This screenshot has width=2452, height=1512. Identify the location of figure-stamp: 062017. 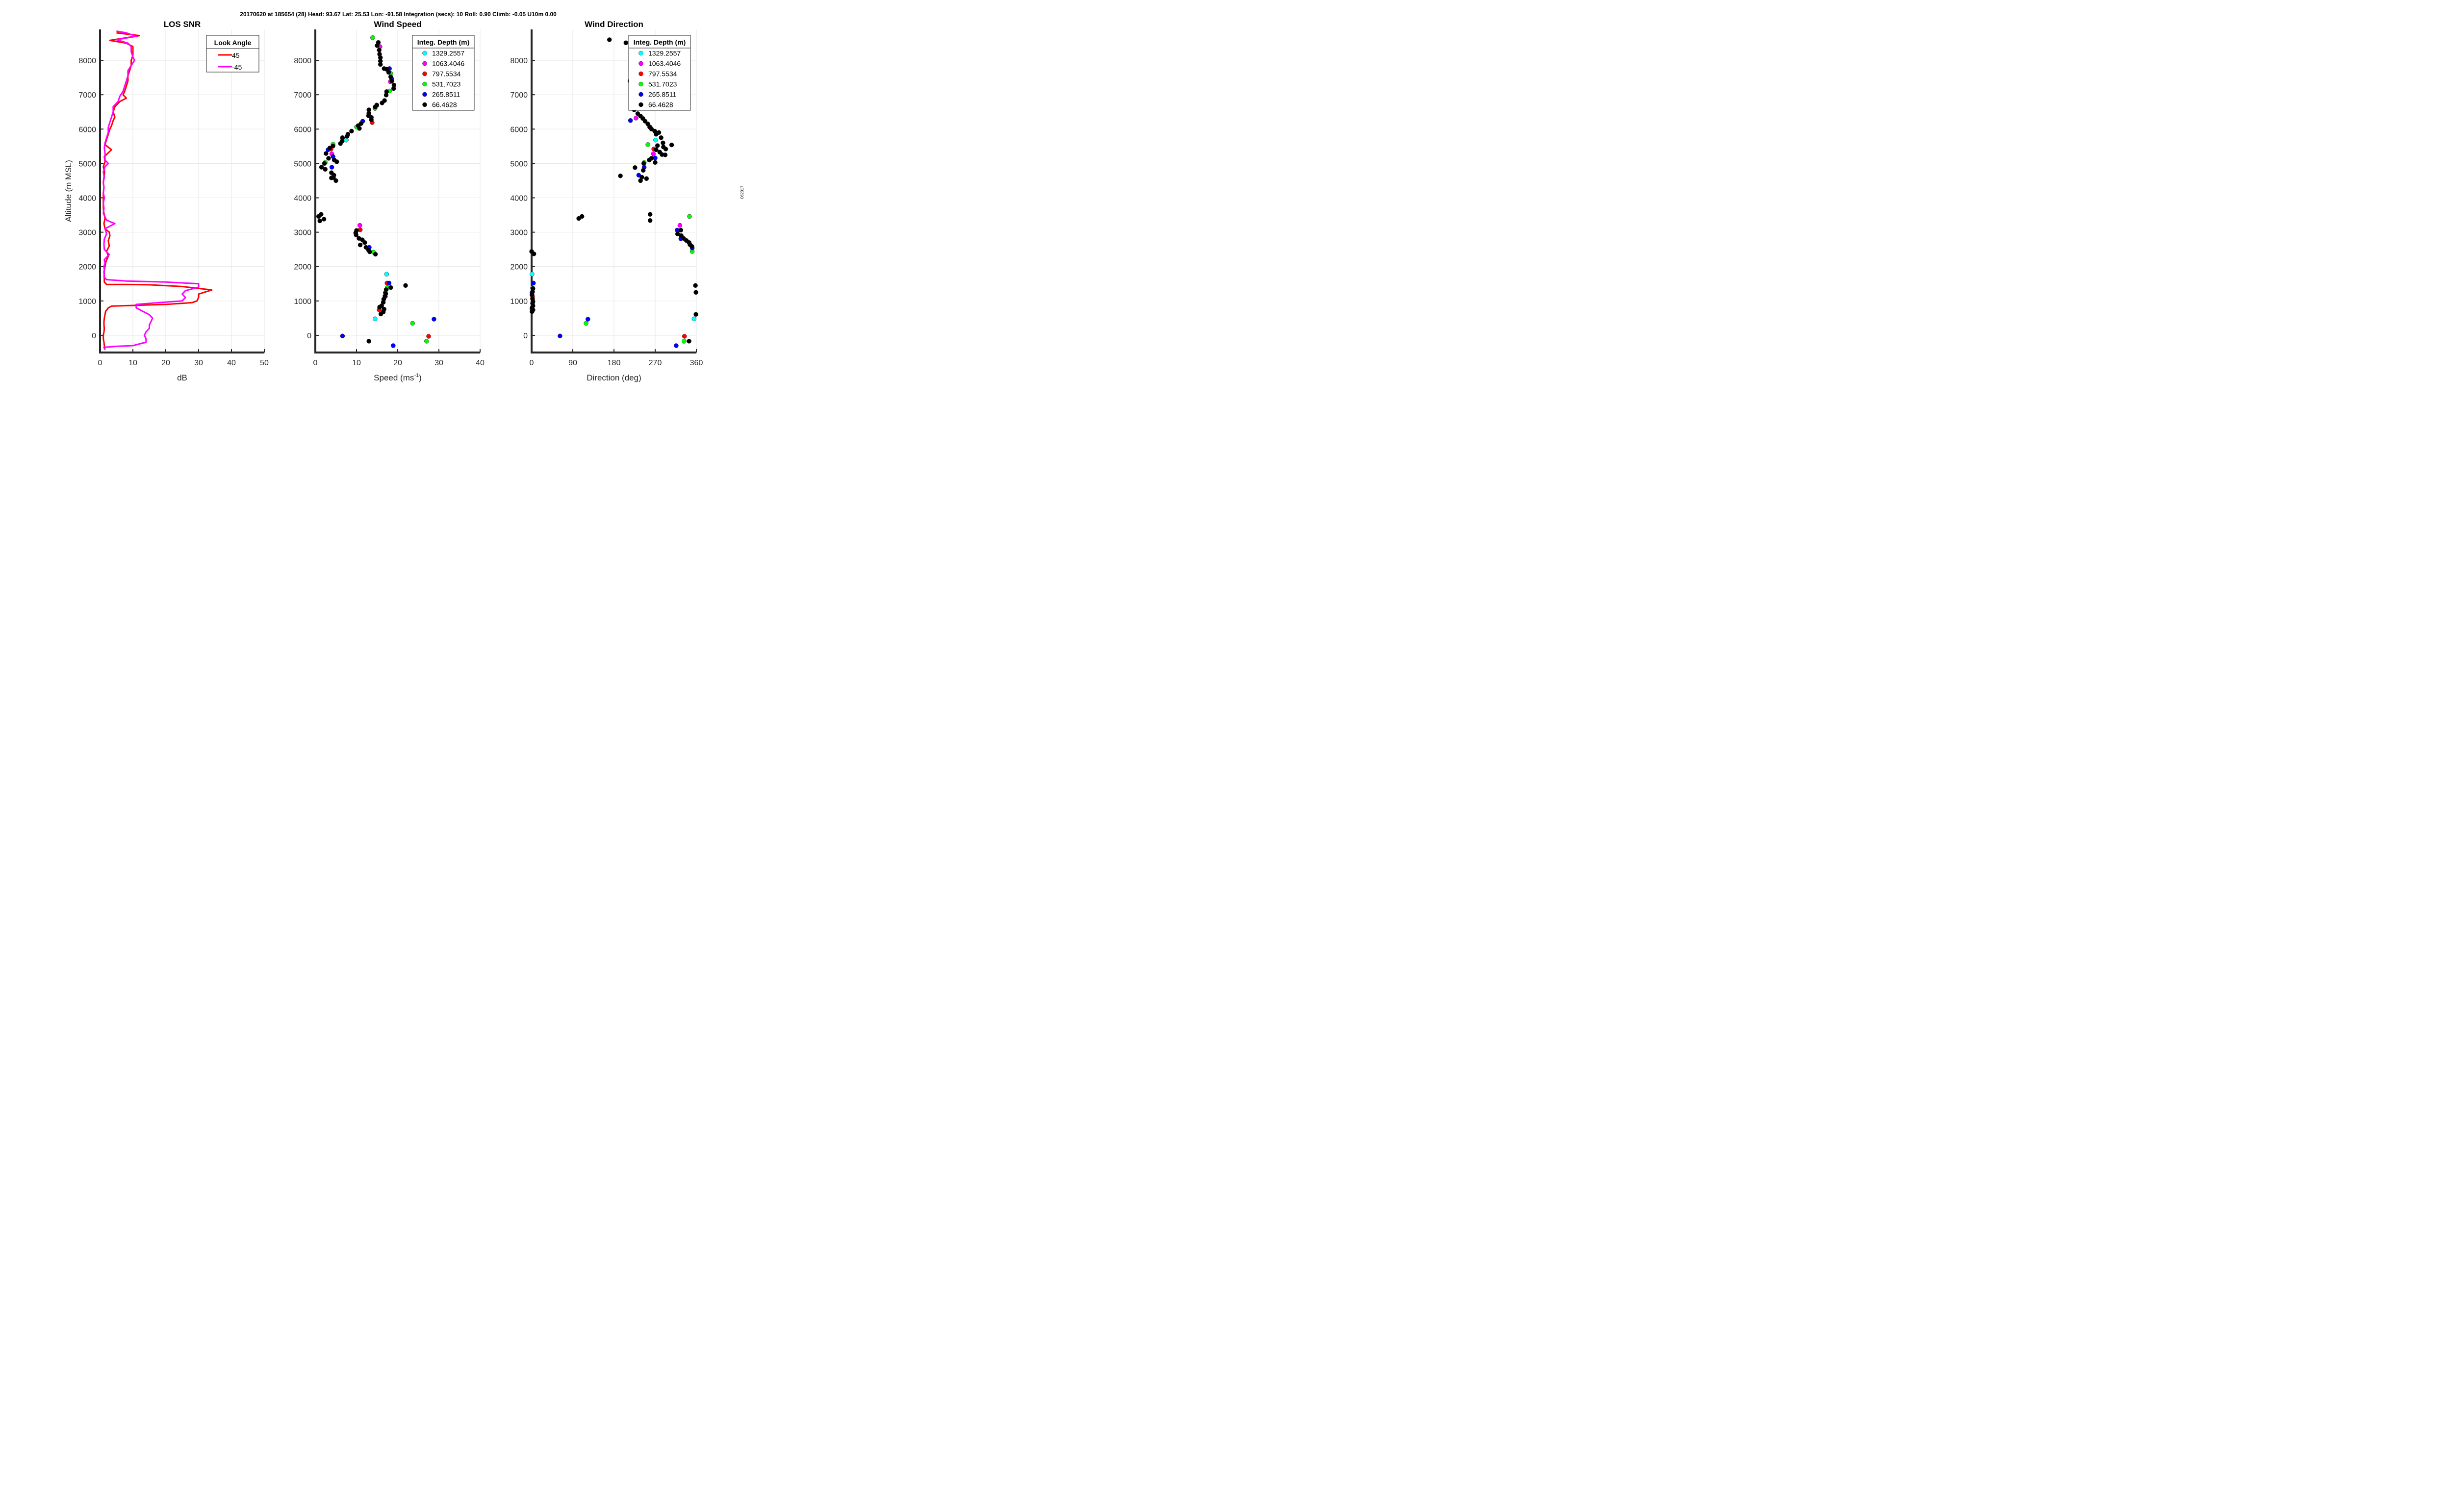
(742, 192).